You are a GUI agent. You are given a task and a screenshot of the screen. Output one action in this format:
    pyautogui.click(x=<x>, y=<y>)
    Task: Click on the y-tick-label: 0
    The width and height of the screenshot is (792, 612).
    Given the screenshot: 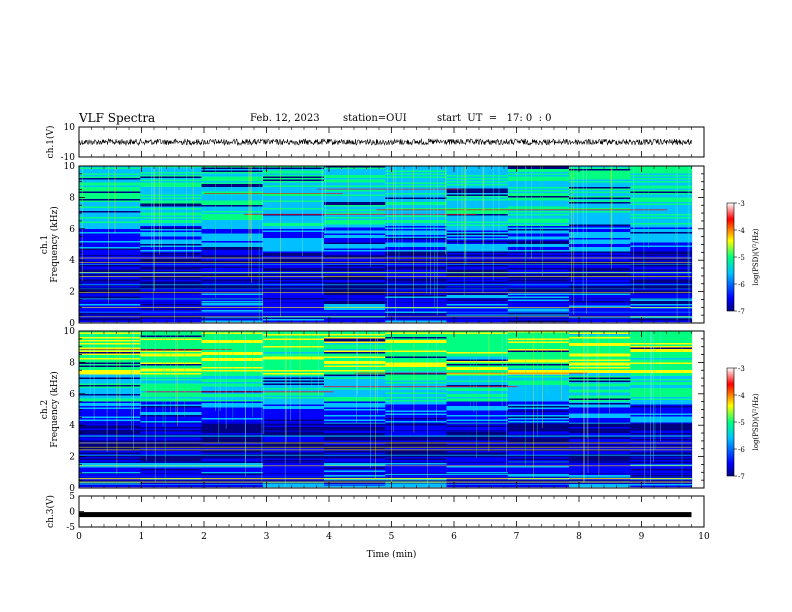 What is the action you would take?
    pyautogui.click(x=72, y=324)
    